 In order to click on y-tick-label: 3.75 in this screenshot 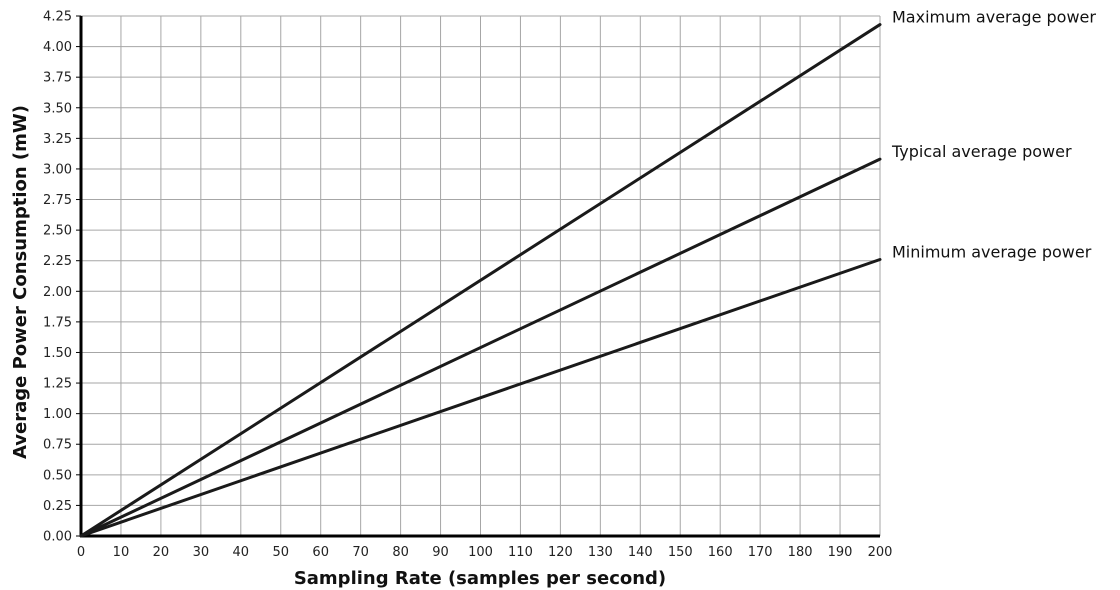, I will do `click(57, 78)`.